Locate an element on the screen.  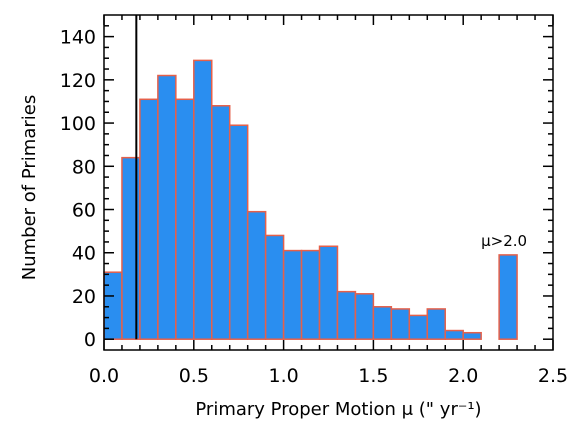
y-tick-label: 40 is located at coordinates (84, 254).